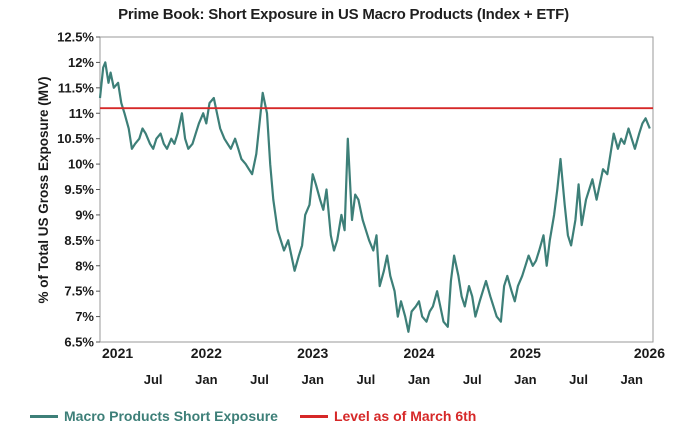  Describe the element at coordinates (418, 353) in the screenshot. I see `x-year-label: 2024` at that location.